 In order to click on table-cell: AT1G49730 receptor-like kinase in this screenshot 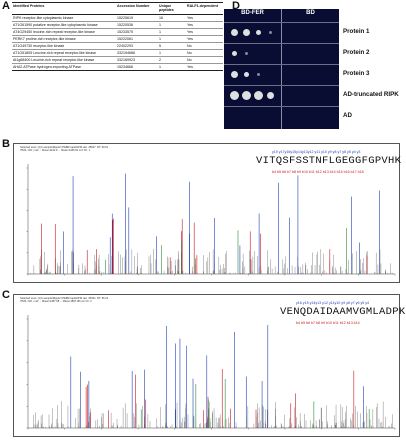, I will do `click(64, 46)`.